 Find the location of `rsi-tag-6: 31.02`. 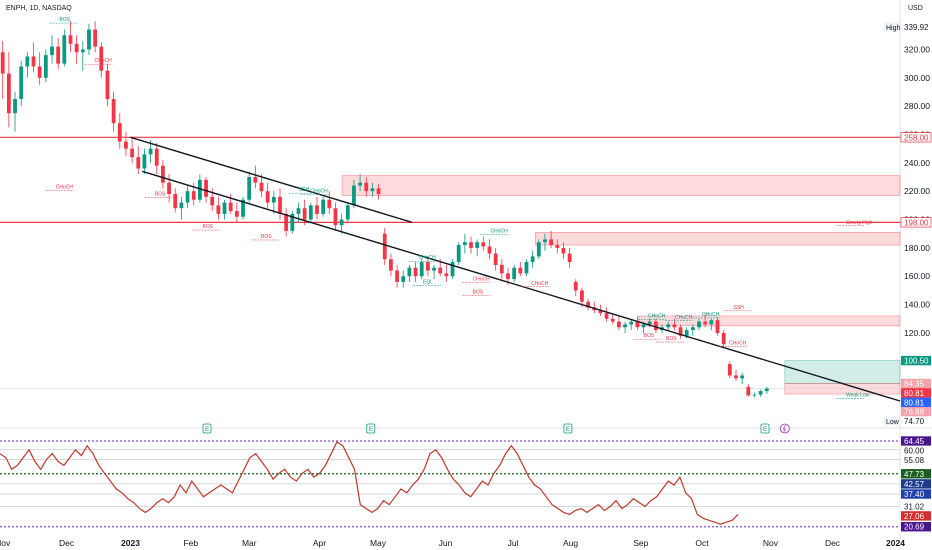

rsi-tag-6: 31.02 is located at coordinates (916, 507).